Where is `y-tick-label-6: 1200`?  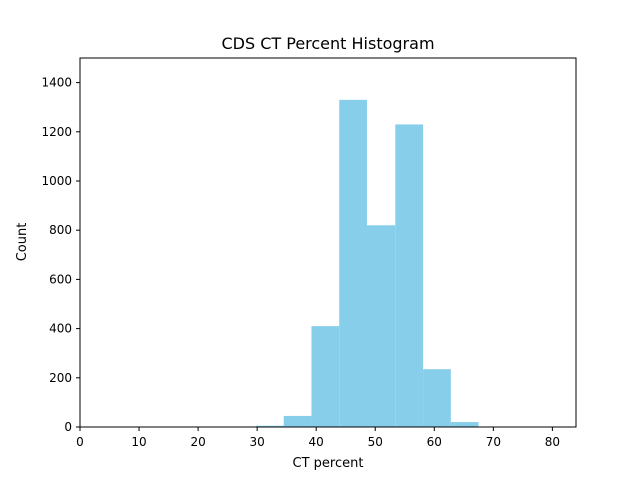
y-tick-label-6: 1200 is located at coordinates (56, 132).